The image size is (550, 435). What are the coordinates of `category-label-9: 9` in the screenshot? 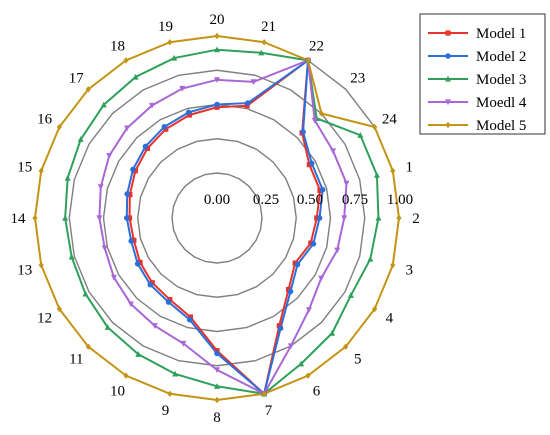 It's located at (166, 411).